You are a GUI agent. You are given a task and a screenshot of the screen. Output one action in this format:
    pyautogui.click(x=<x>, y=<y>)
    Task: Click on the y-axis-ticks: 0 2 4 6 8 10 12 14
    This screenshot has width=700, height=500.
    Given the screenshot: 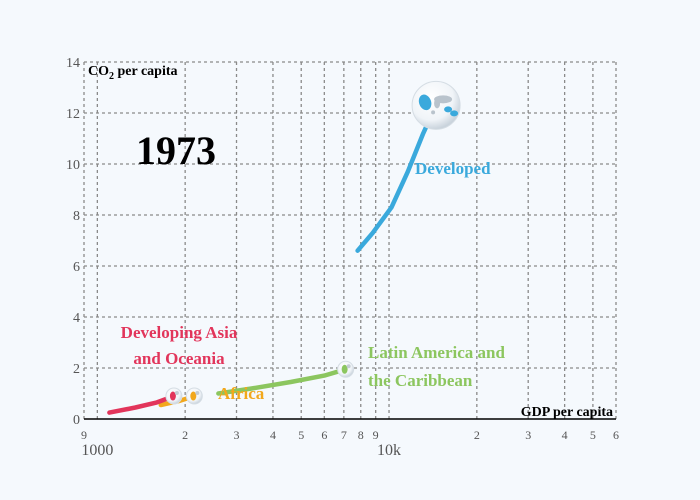 What is the action you would take?
    pyautogui.click(x=73, y=242)
    